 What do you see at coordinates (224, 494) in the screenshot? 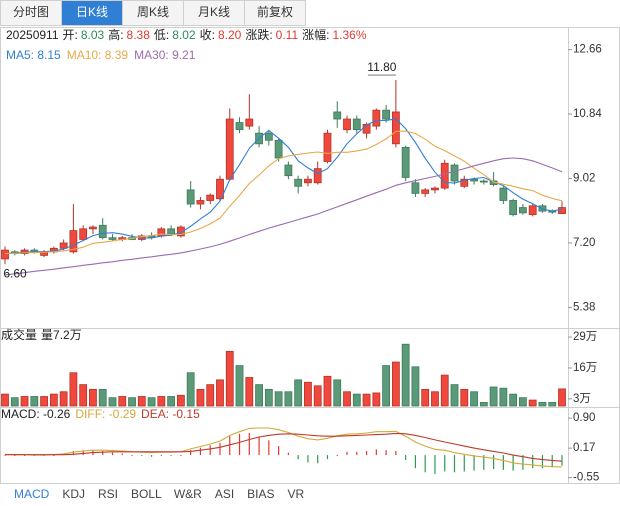
I see `indicator-tab: ASI` at bounding box center [224, 494].